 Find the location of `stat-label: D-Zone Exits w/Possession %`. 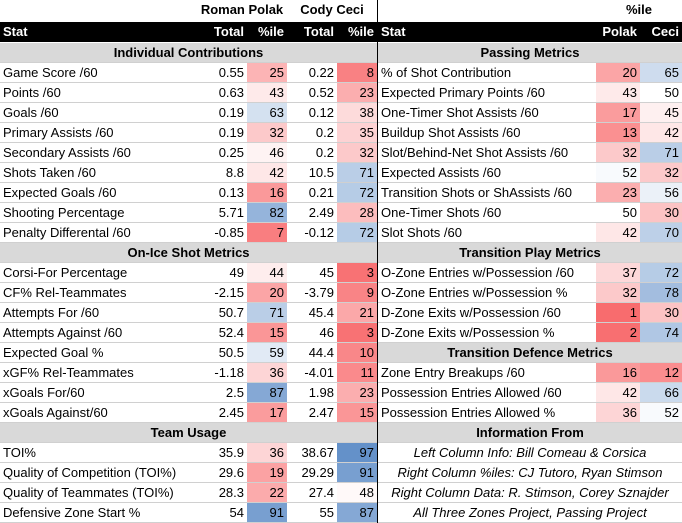

stat-label: D-Zone Exits w/Possession % is located at coordinates (468, 332).